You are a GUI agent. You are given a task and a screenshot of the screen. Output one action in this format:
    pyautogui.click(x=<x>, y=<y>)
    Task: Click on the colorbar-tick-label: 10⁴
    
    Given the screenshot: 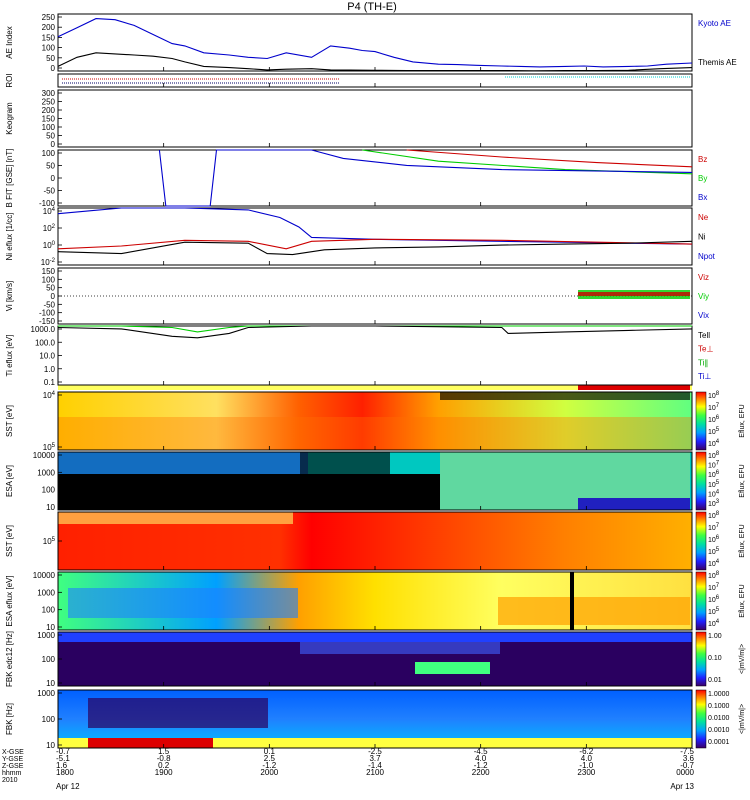 What is the action you would take?
    pyautogui.click(x=714, y=443)
    